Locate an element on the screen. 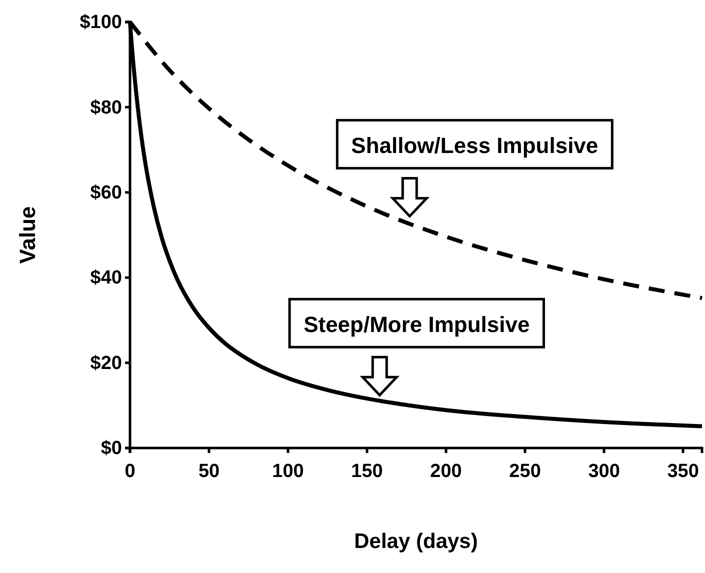  x-tick-label: 350 is located at coordinates (683, 471).